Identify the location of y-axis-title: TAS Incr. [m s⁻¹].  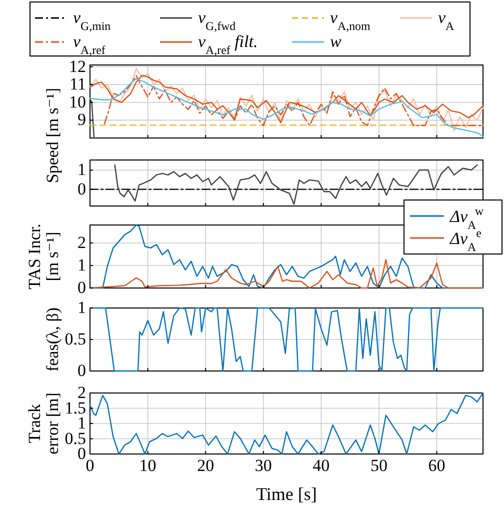
(43, 257).